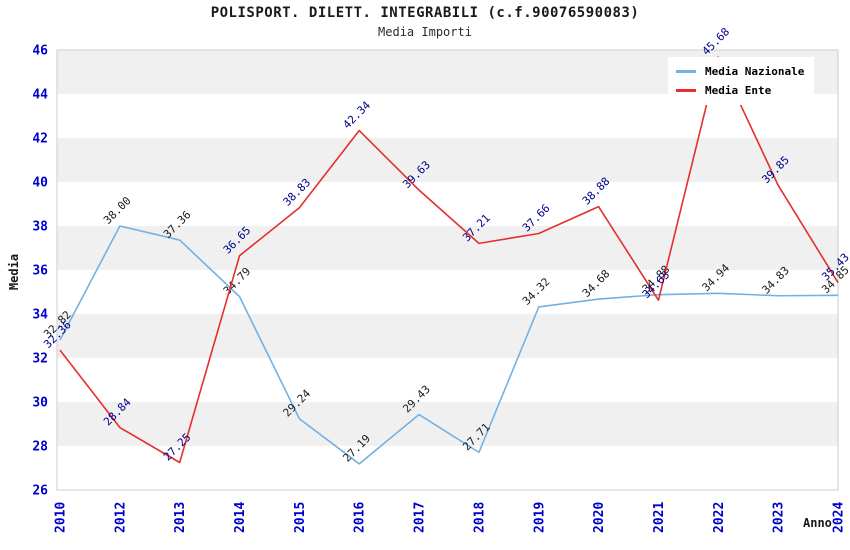 This screenshot has height=550, width=850. Describe the element at coordinates (755, 71) in the screenshot. I see `legend-label-nazionale: Media Nazionale` at that location.